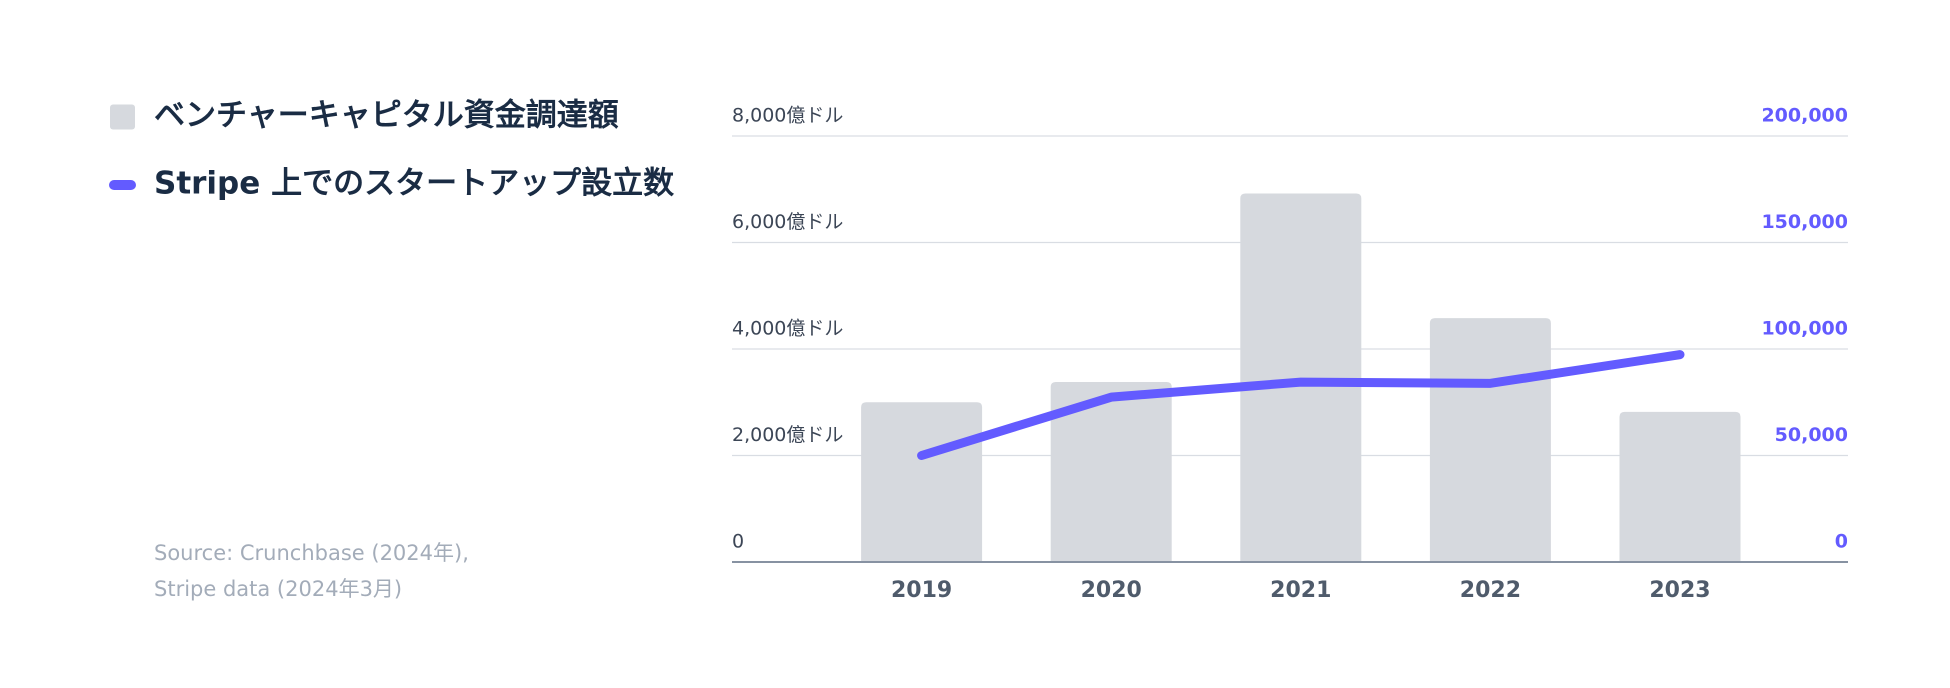  I want to click on legend-label: Stripe 上でのスタートアップ設立数, so click(414, 184).